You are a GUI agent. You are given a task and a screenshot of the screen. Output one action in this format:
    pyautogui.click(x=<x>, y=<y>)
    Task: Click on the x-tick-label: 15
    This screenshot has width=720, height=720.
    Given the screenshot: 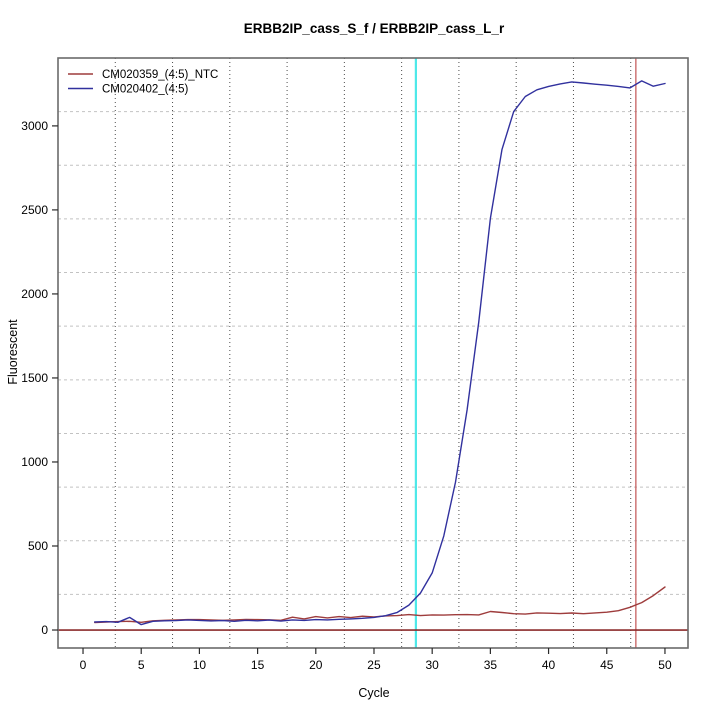 What is the action you would take?
    pyautogui.click(x=258, y=665)
    